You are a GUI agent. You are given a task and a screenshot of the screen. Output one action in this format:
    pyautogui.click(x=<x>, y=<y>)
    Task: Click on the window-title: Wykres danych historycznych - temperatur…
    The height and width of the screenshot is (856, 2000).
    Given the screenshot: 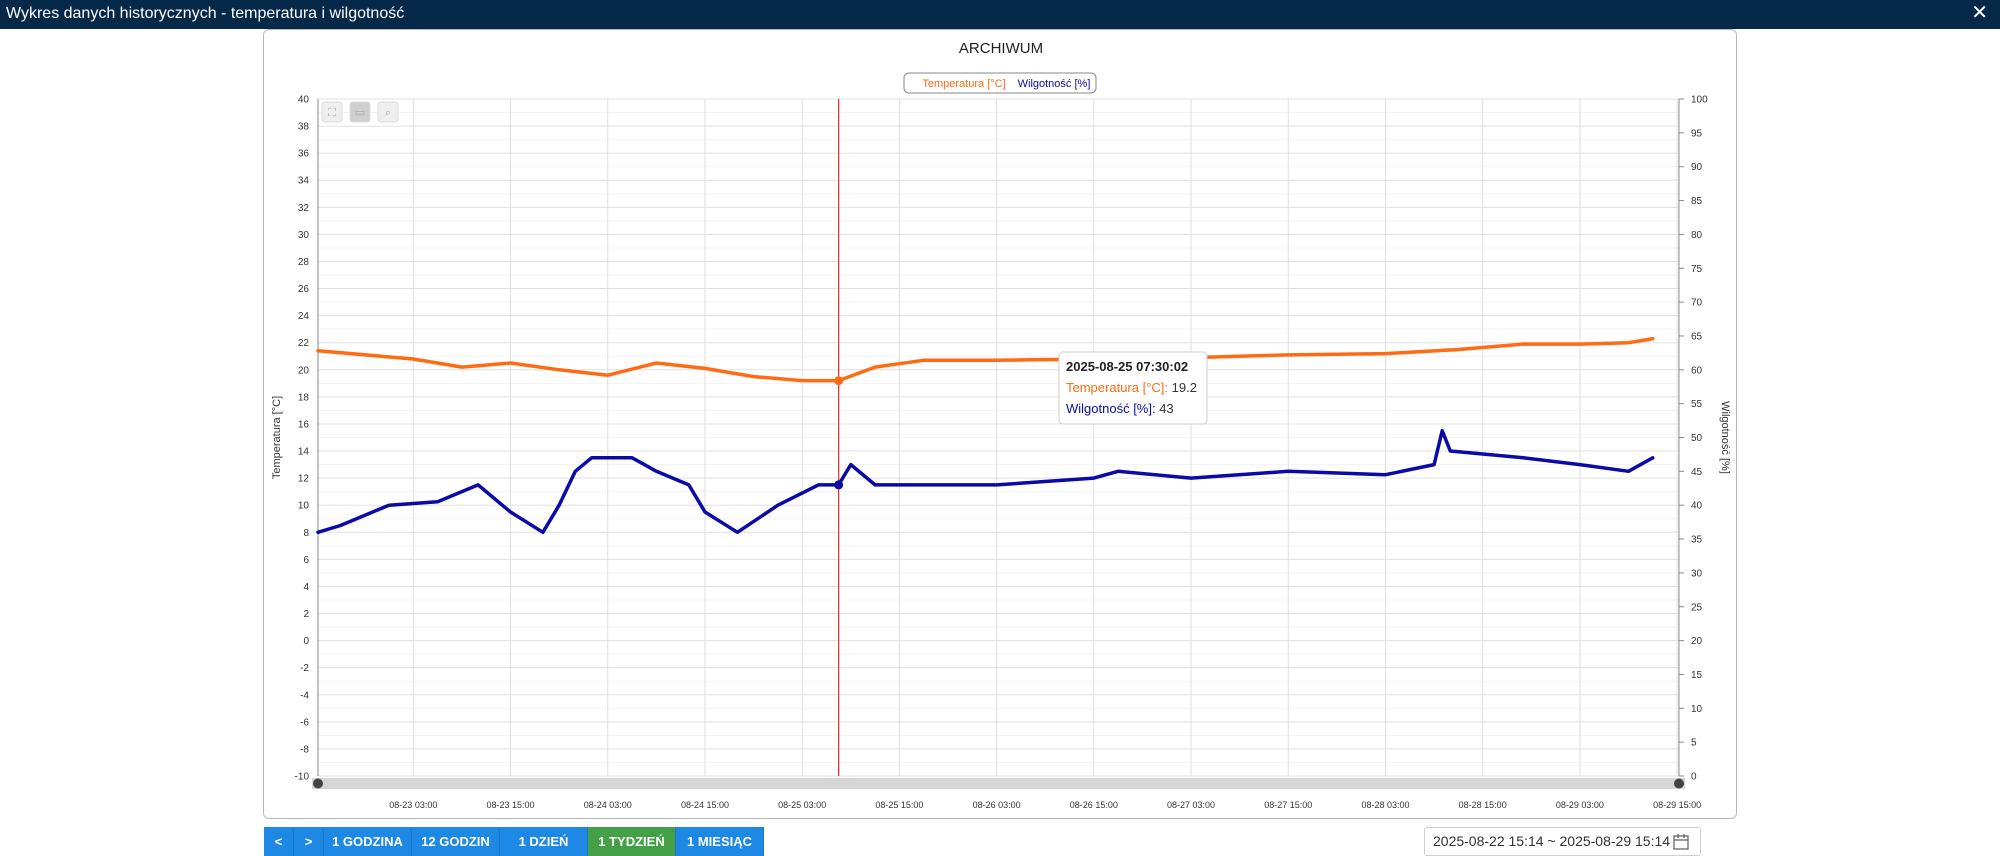 What is the action you would take?
    pyautogui.click(x=205, y=13)
    